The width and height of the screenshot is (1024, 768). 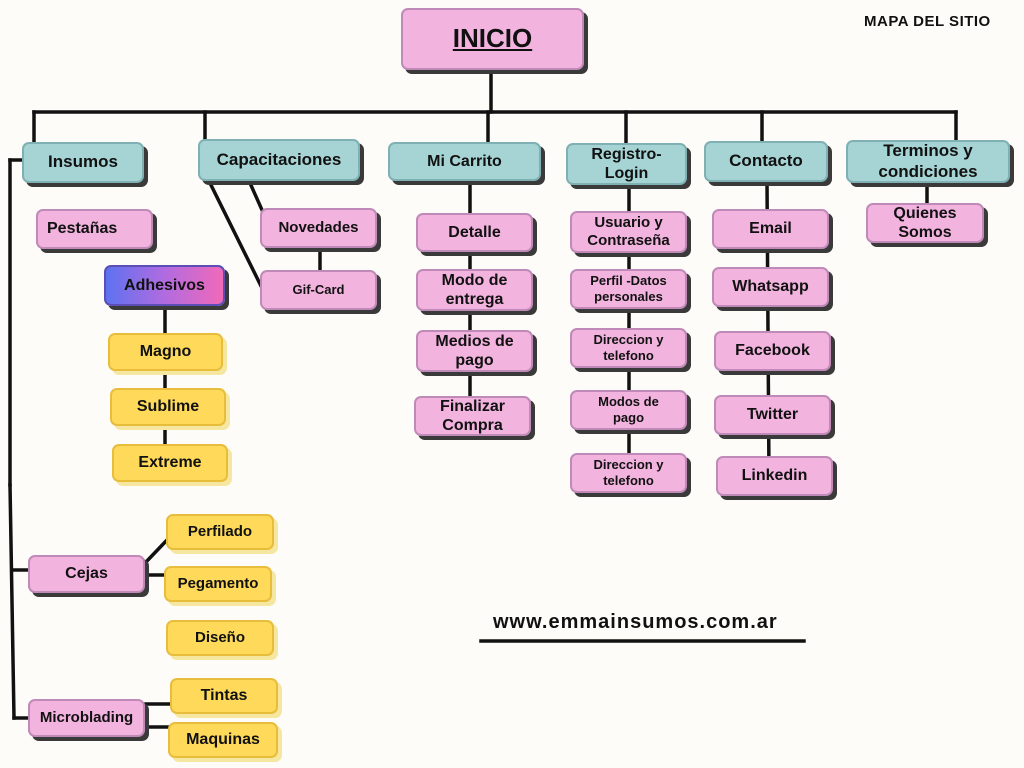 What do you see at coordinates (474, 351) in the screenshot?
I see `node-medios-de-pago: Medios de pago` at bounding box center [474, 351].